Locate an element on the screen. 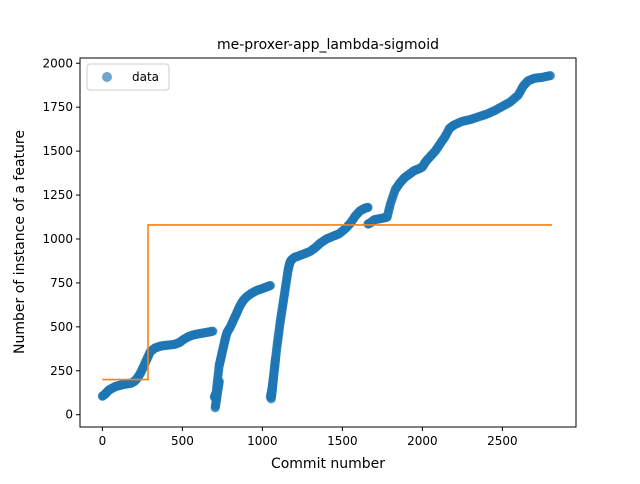 The width and height of the screenshot is (640, 484). legend: data is located at coordinates (128, 77).